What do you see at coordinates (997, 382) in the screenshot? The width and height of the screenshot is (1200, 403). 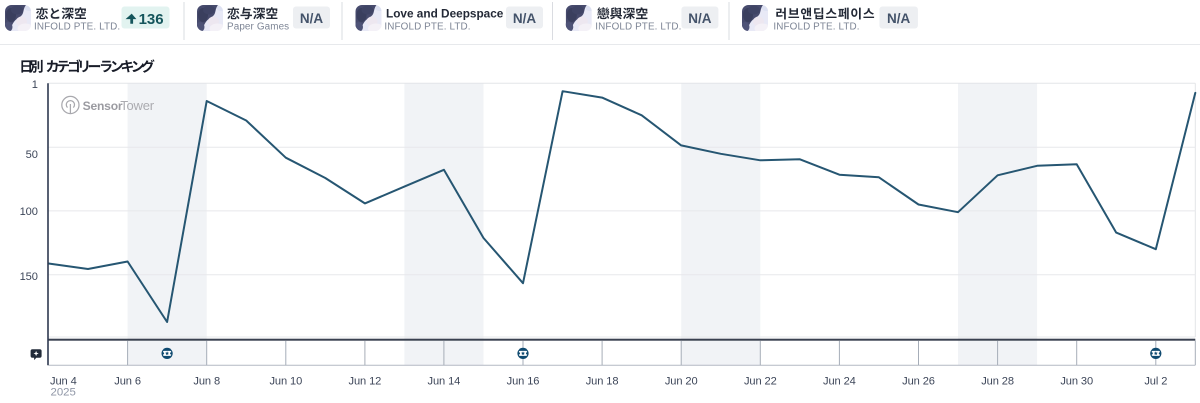 I see `svg-text: Jun 28` at bounding box center [997, 382].